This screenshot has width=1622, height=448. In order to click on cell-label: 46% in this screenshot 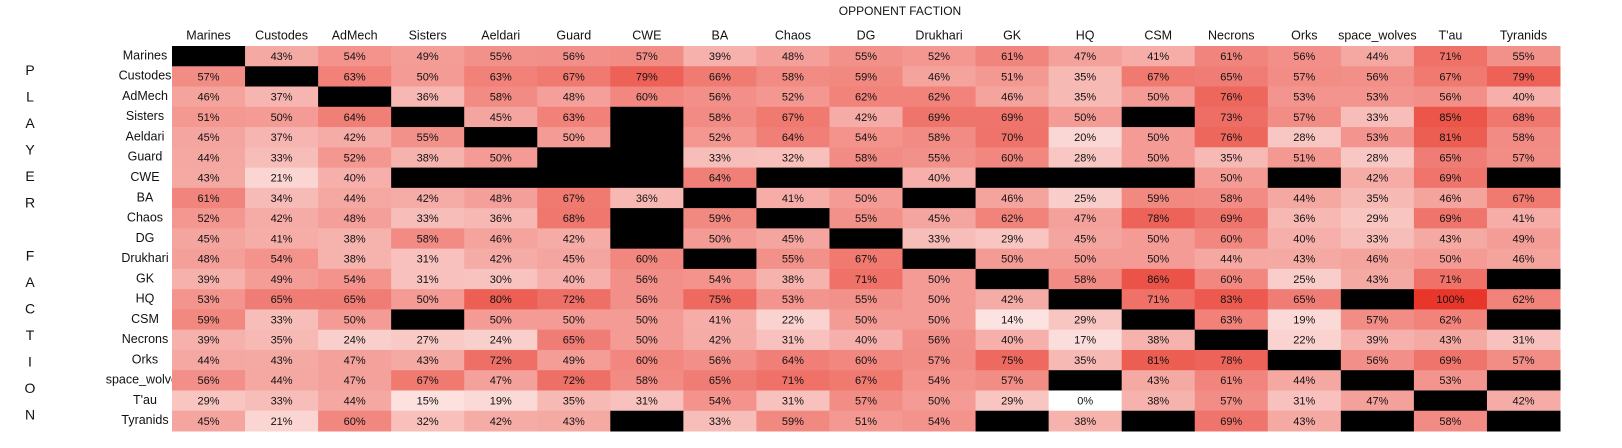, I will do `click(209, 98)`.